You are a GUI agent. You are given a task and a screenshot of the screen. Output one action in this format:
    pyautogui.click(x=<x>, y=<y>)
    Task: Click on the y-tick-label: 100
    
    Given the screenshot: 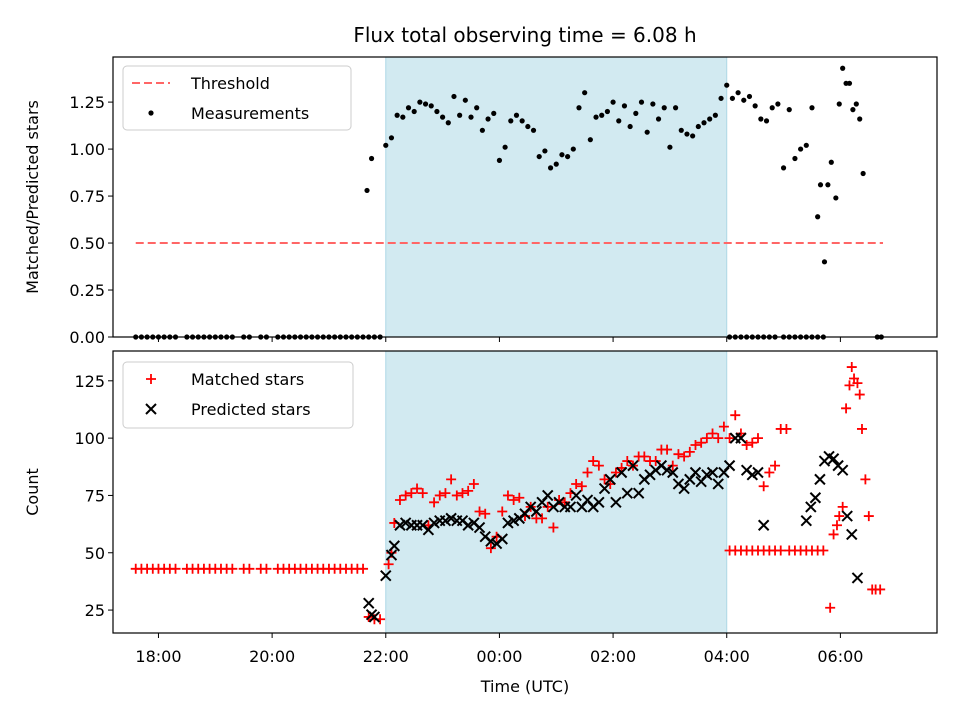 What is the action you would take?
    pyautogui.click(x=89, y=438)
    